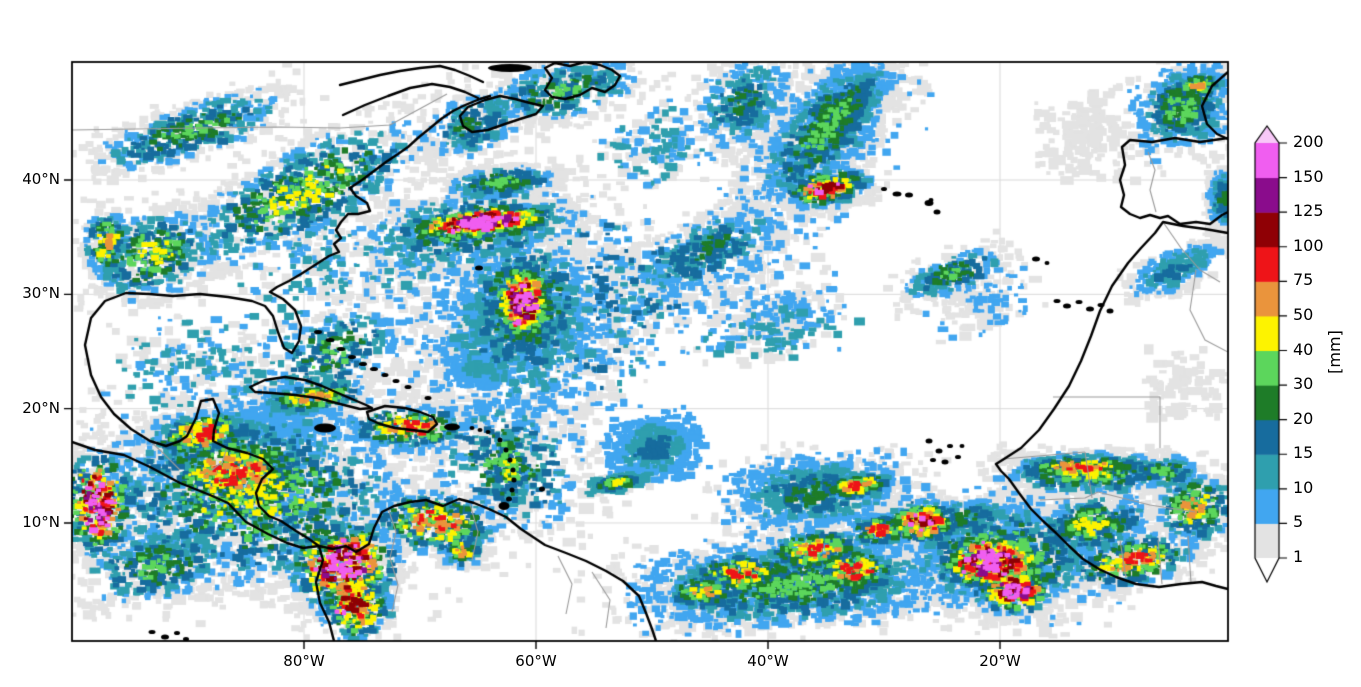 The height and width of the screenshot is (687, 1361). I want to click on colorbar-tick-label: 20, so click(1303, 418).